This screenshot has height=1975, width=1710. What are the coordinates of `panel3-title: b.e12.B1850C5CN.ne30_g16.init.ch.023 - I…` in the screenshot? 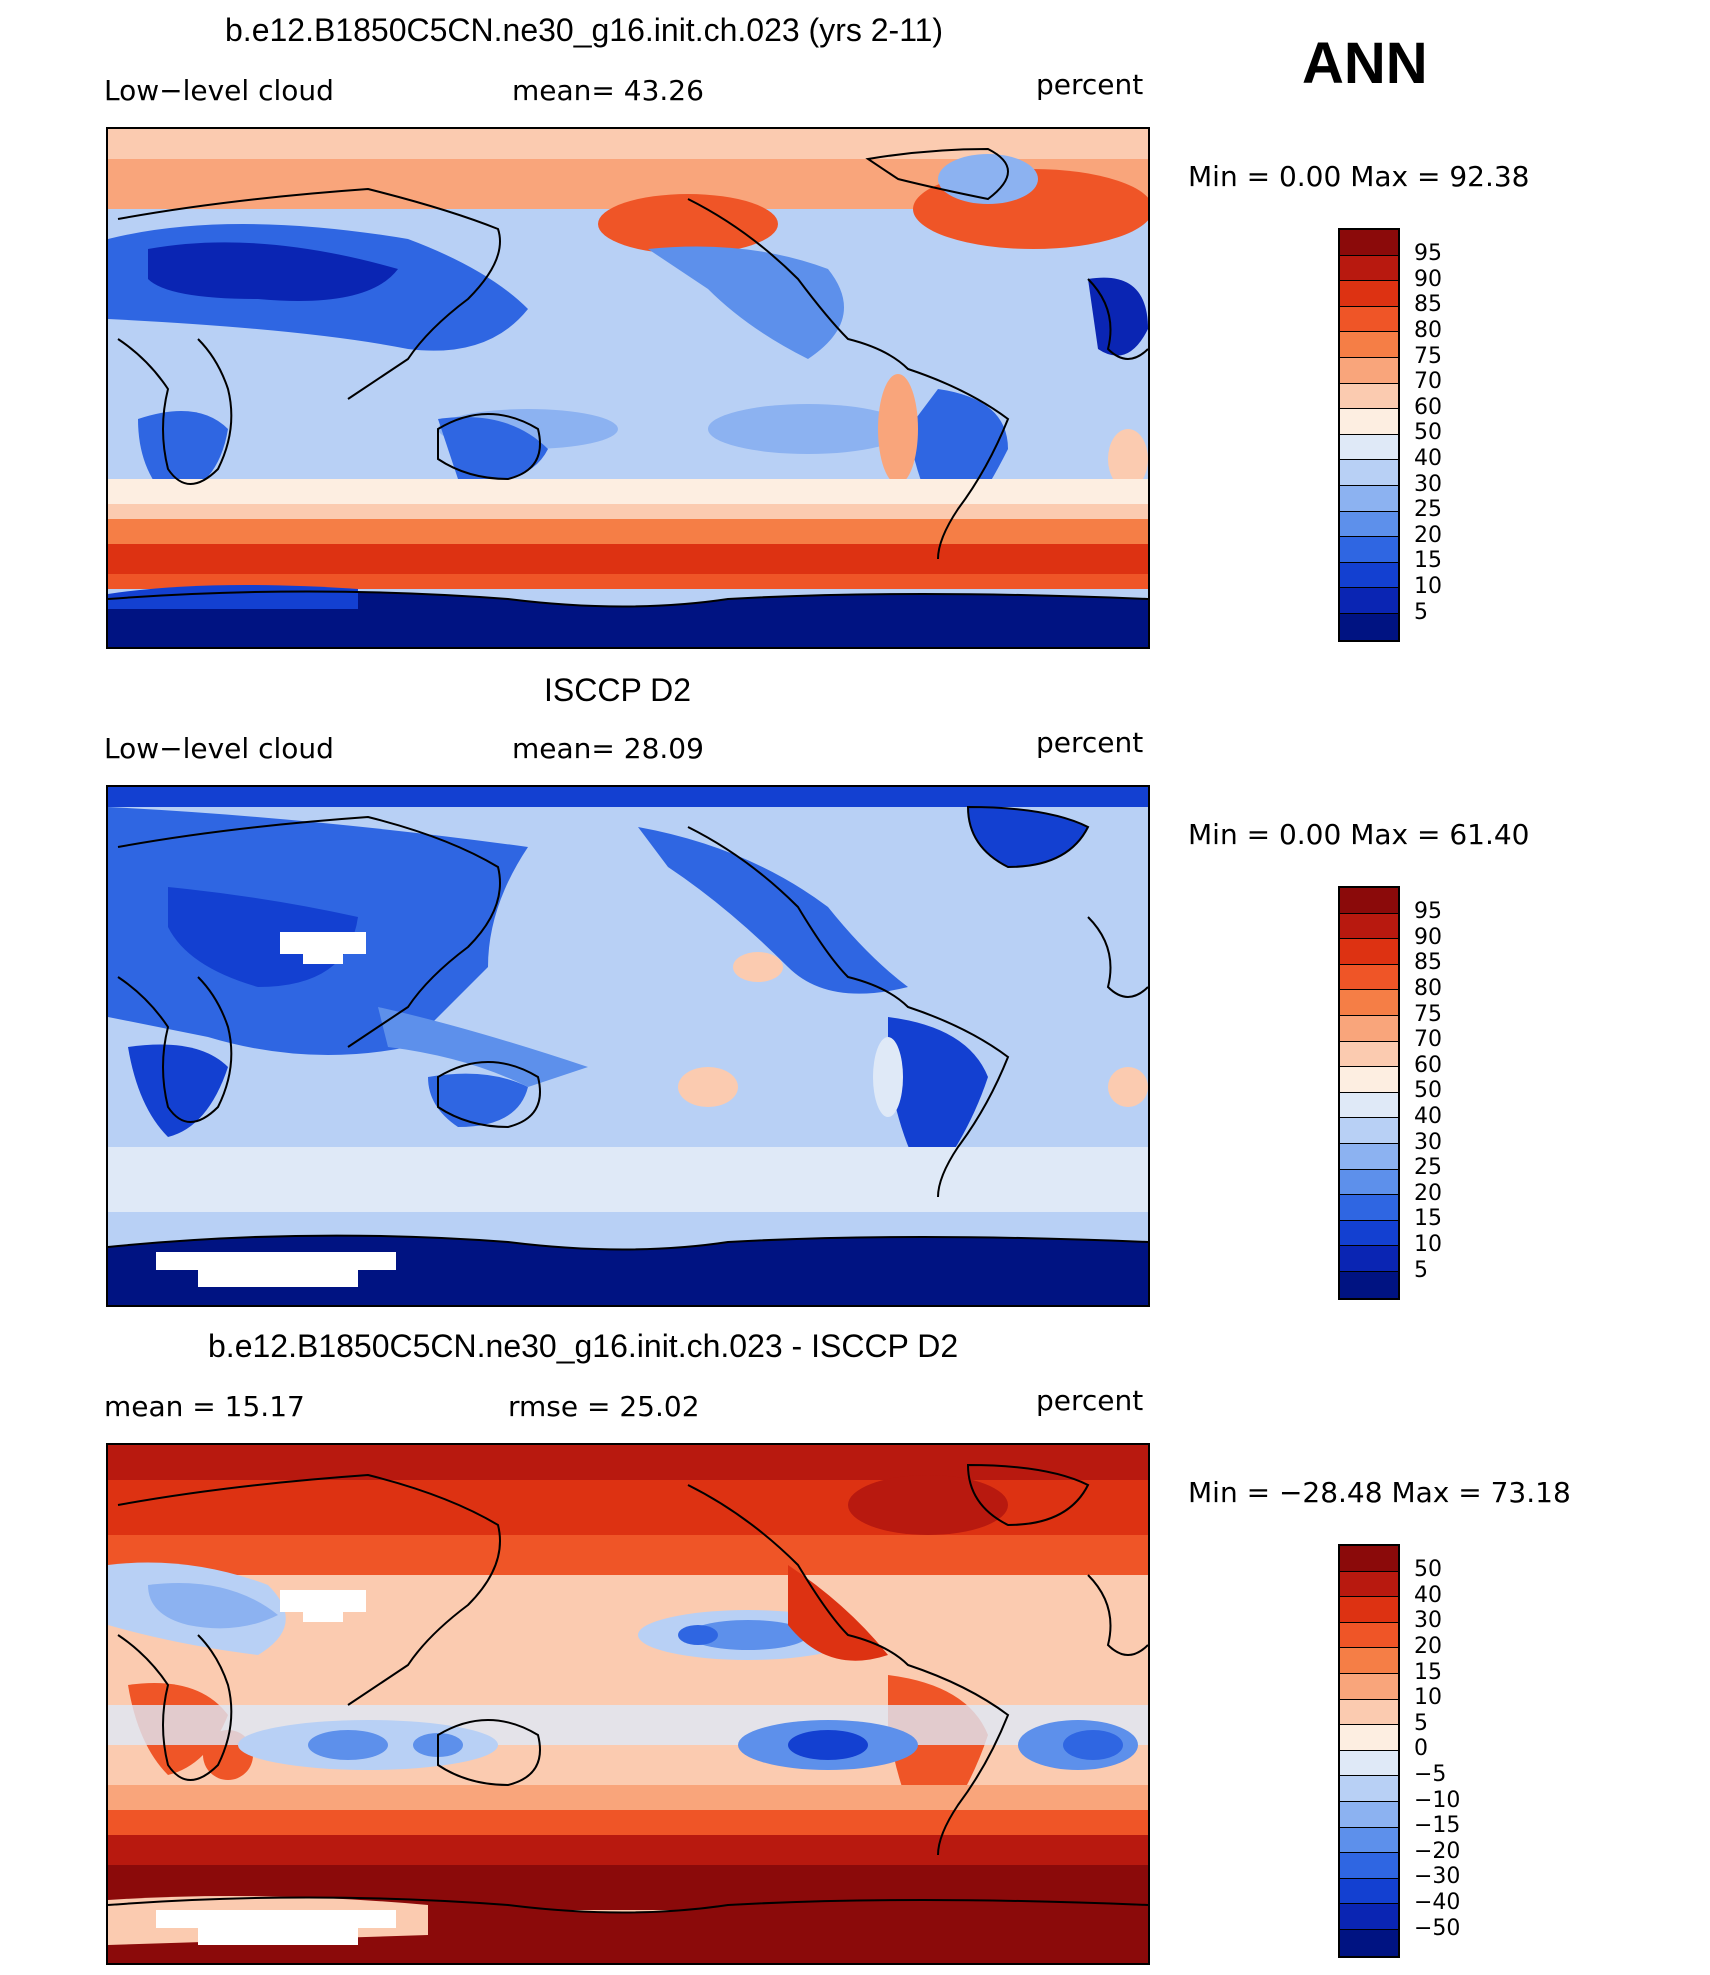 It's located at (583, 1346).